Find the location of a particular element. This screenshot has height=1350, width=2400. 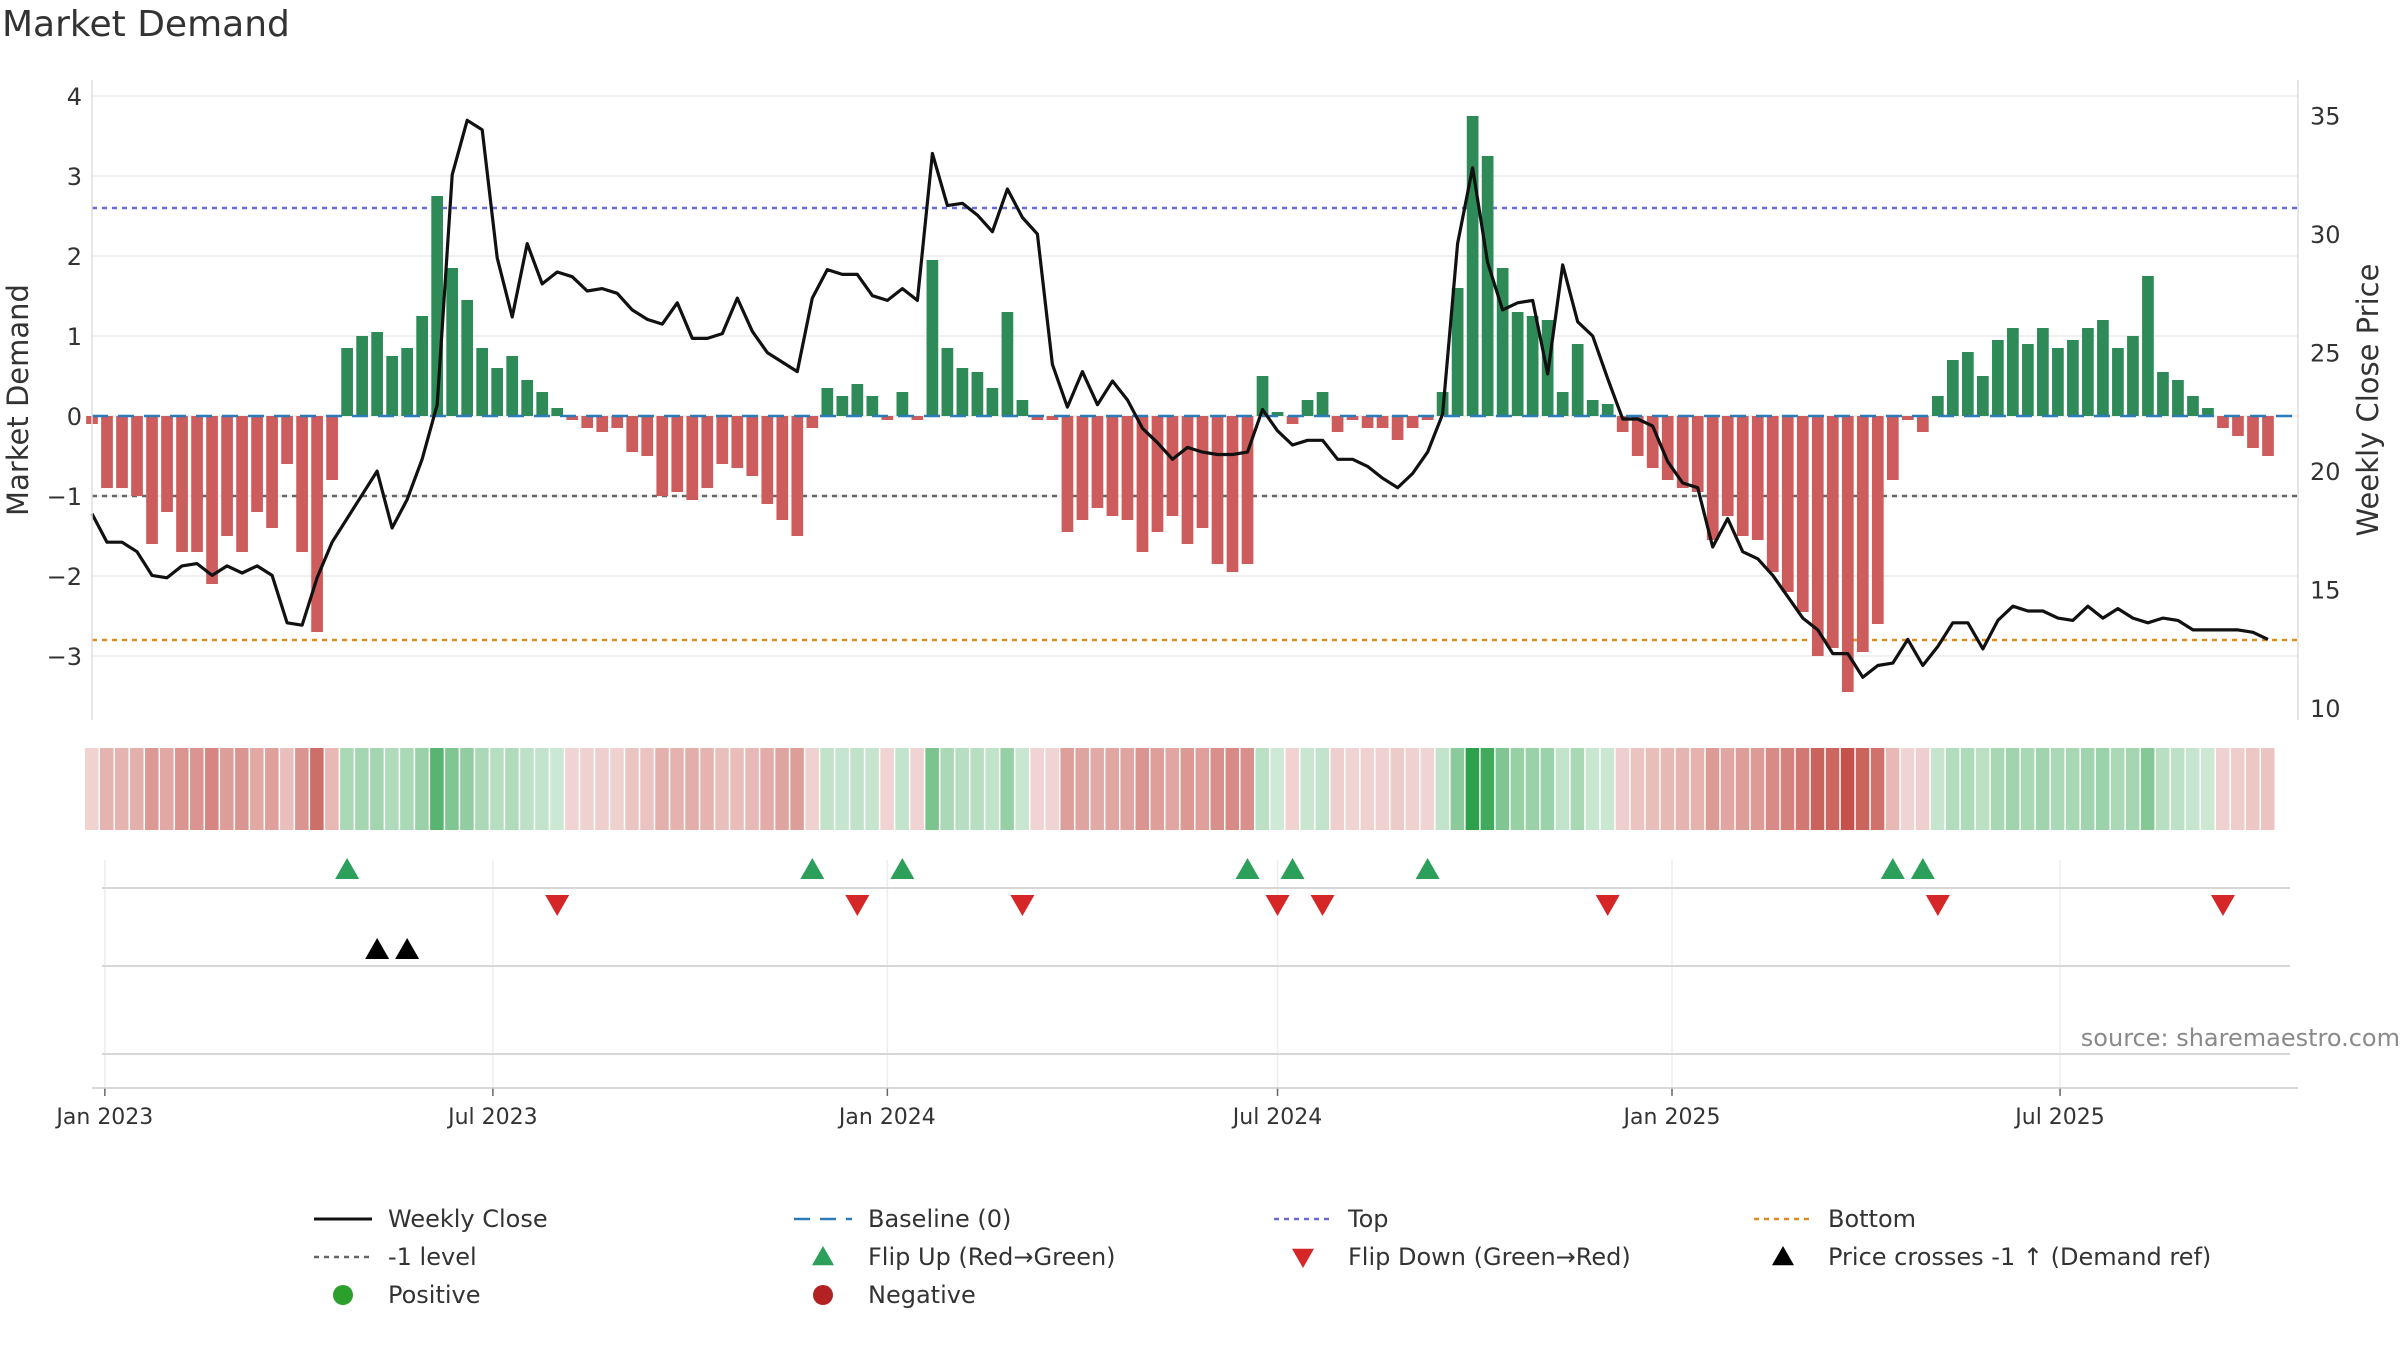

demand-heat-strip is located at coordinates (1179, 789).